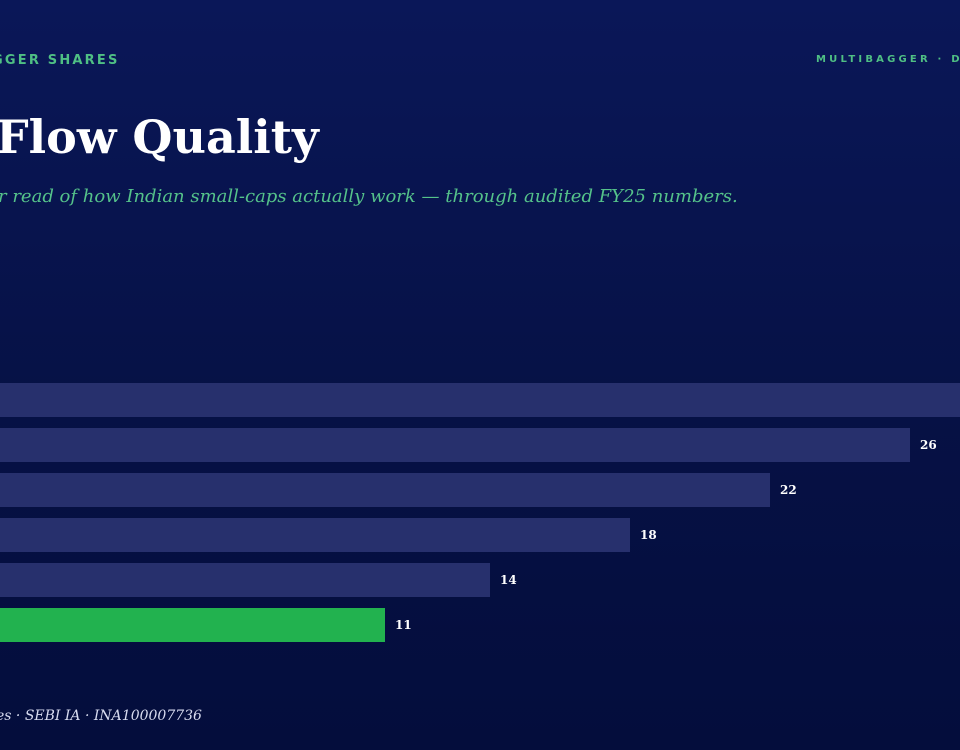  Describe the element at coordinates (403, 625) in the screenshot. I see `bar-value-label: 11` at that location.